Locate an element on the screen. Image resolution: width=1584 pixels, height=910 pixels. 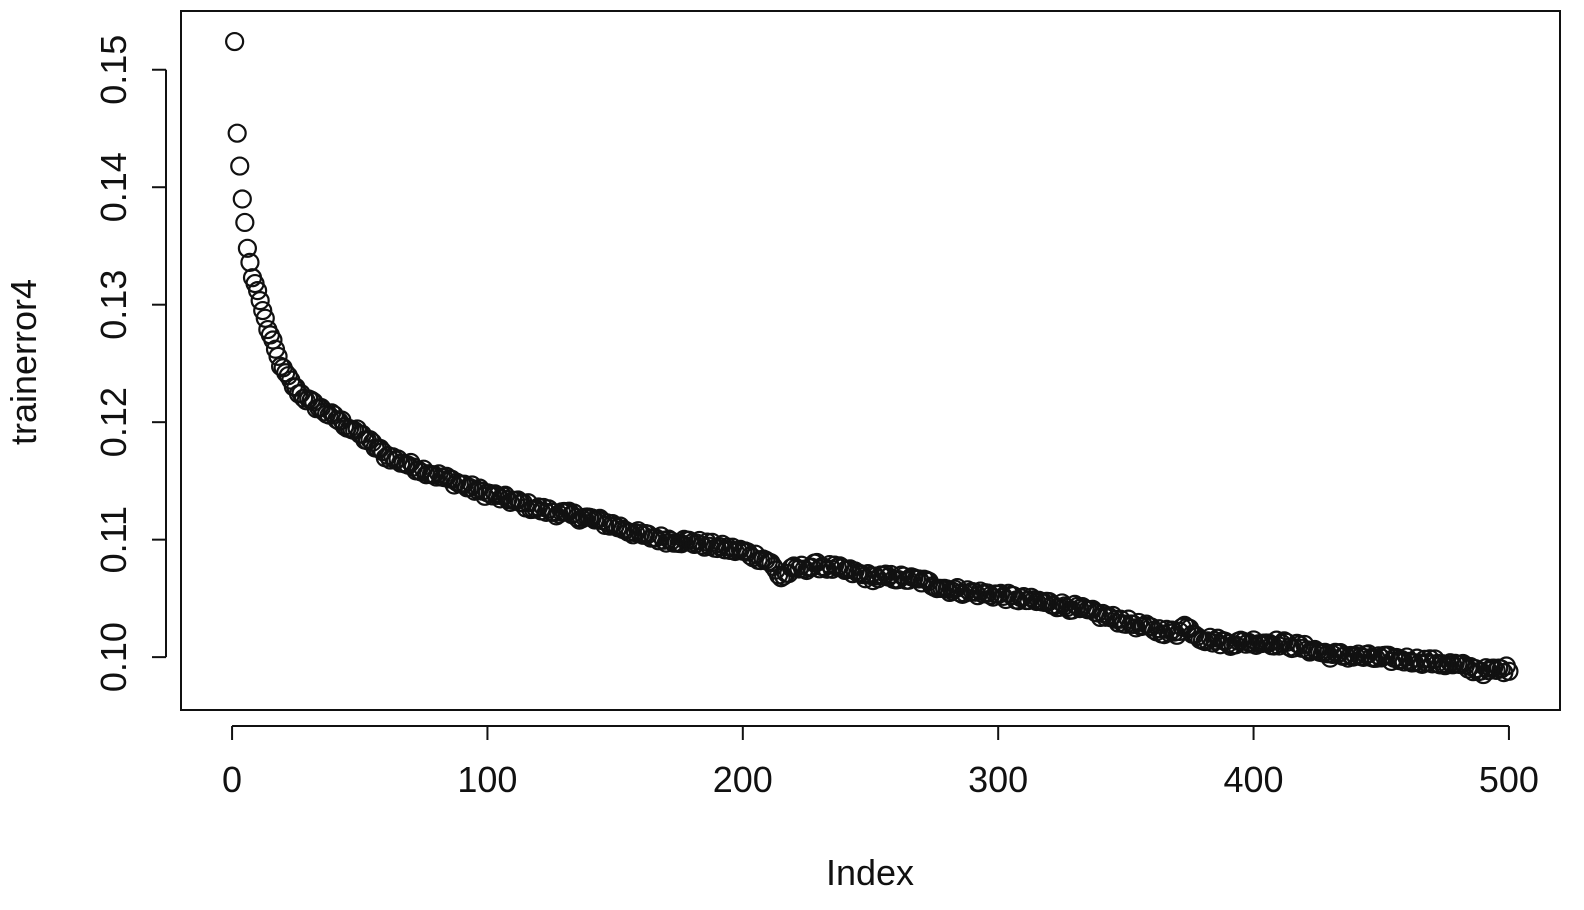
x-tick-label: 300 is located at coordinates (998, 779).